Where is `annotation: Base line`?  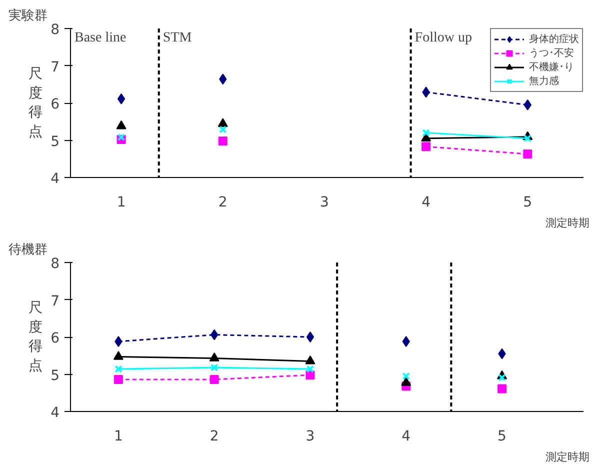 annotation: Base line is located at coordinates (100, 38).